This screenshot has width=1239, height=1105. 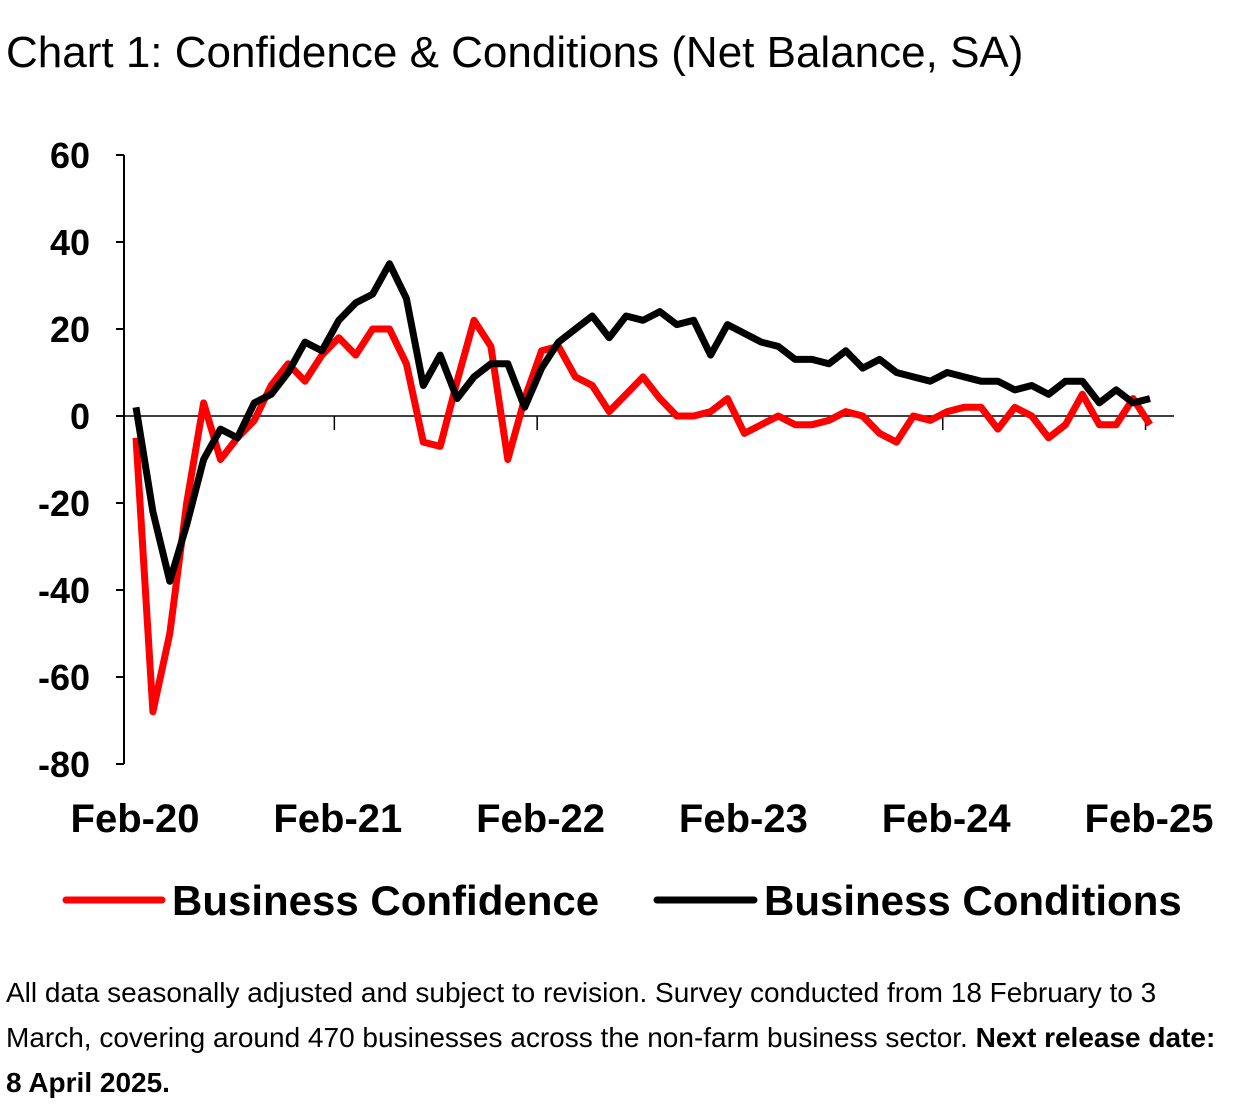 I want to click on x-tick-label: Feb-24, so click(x=947, y=819).